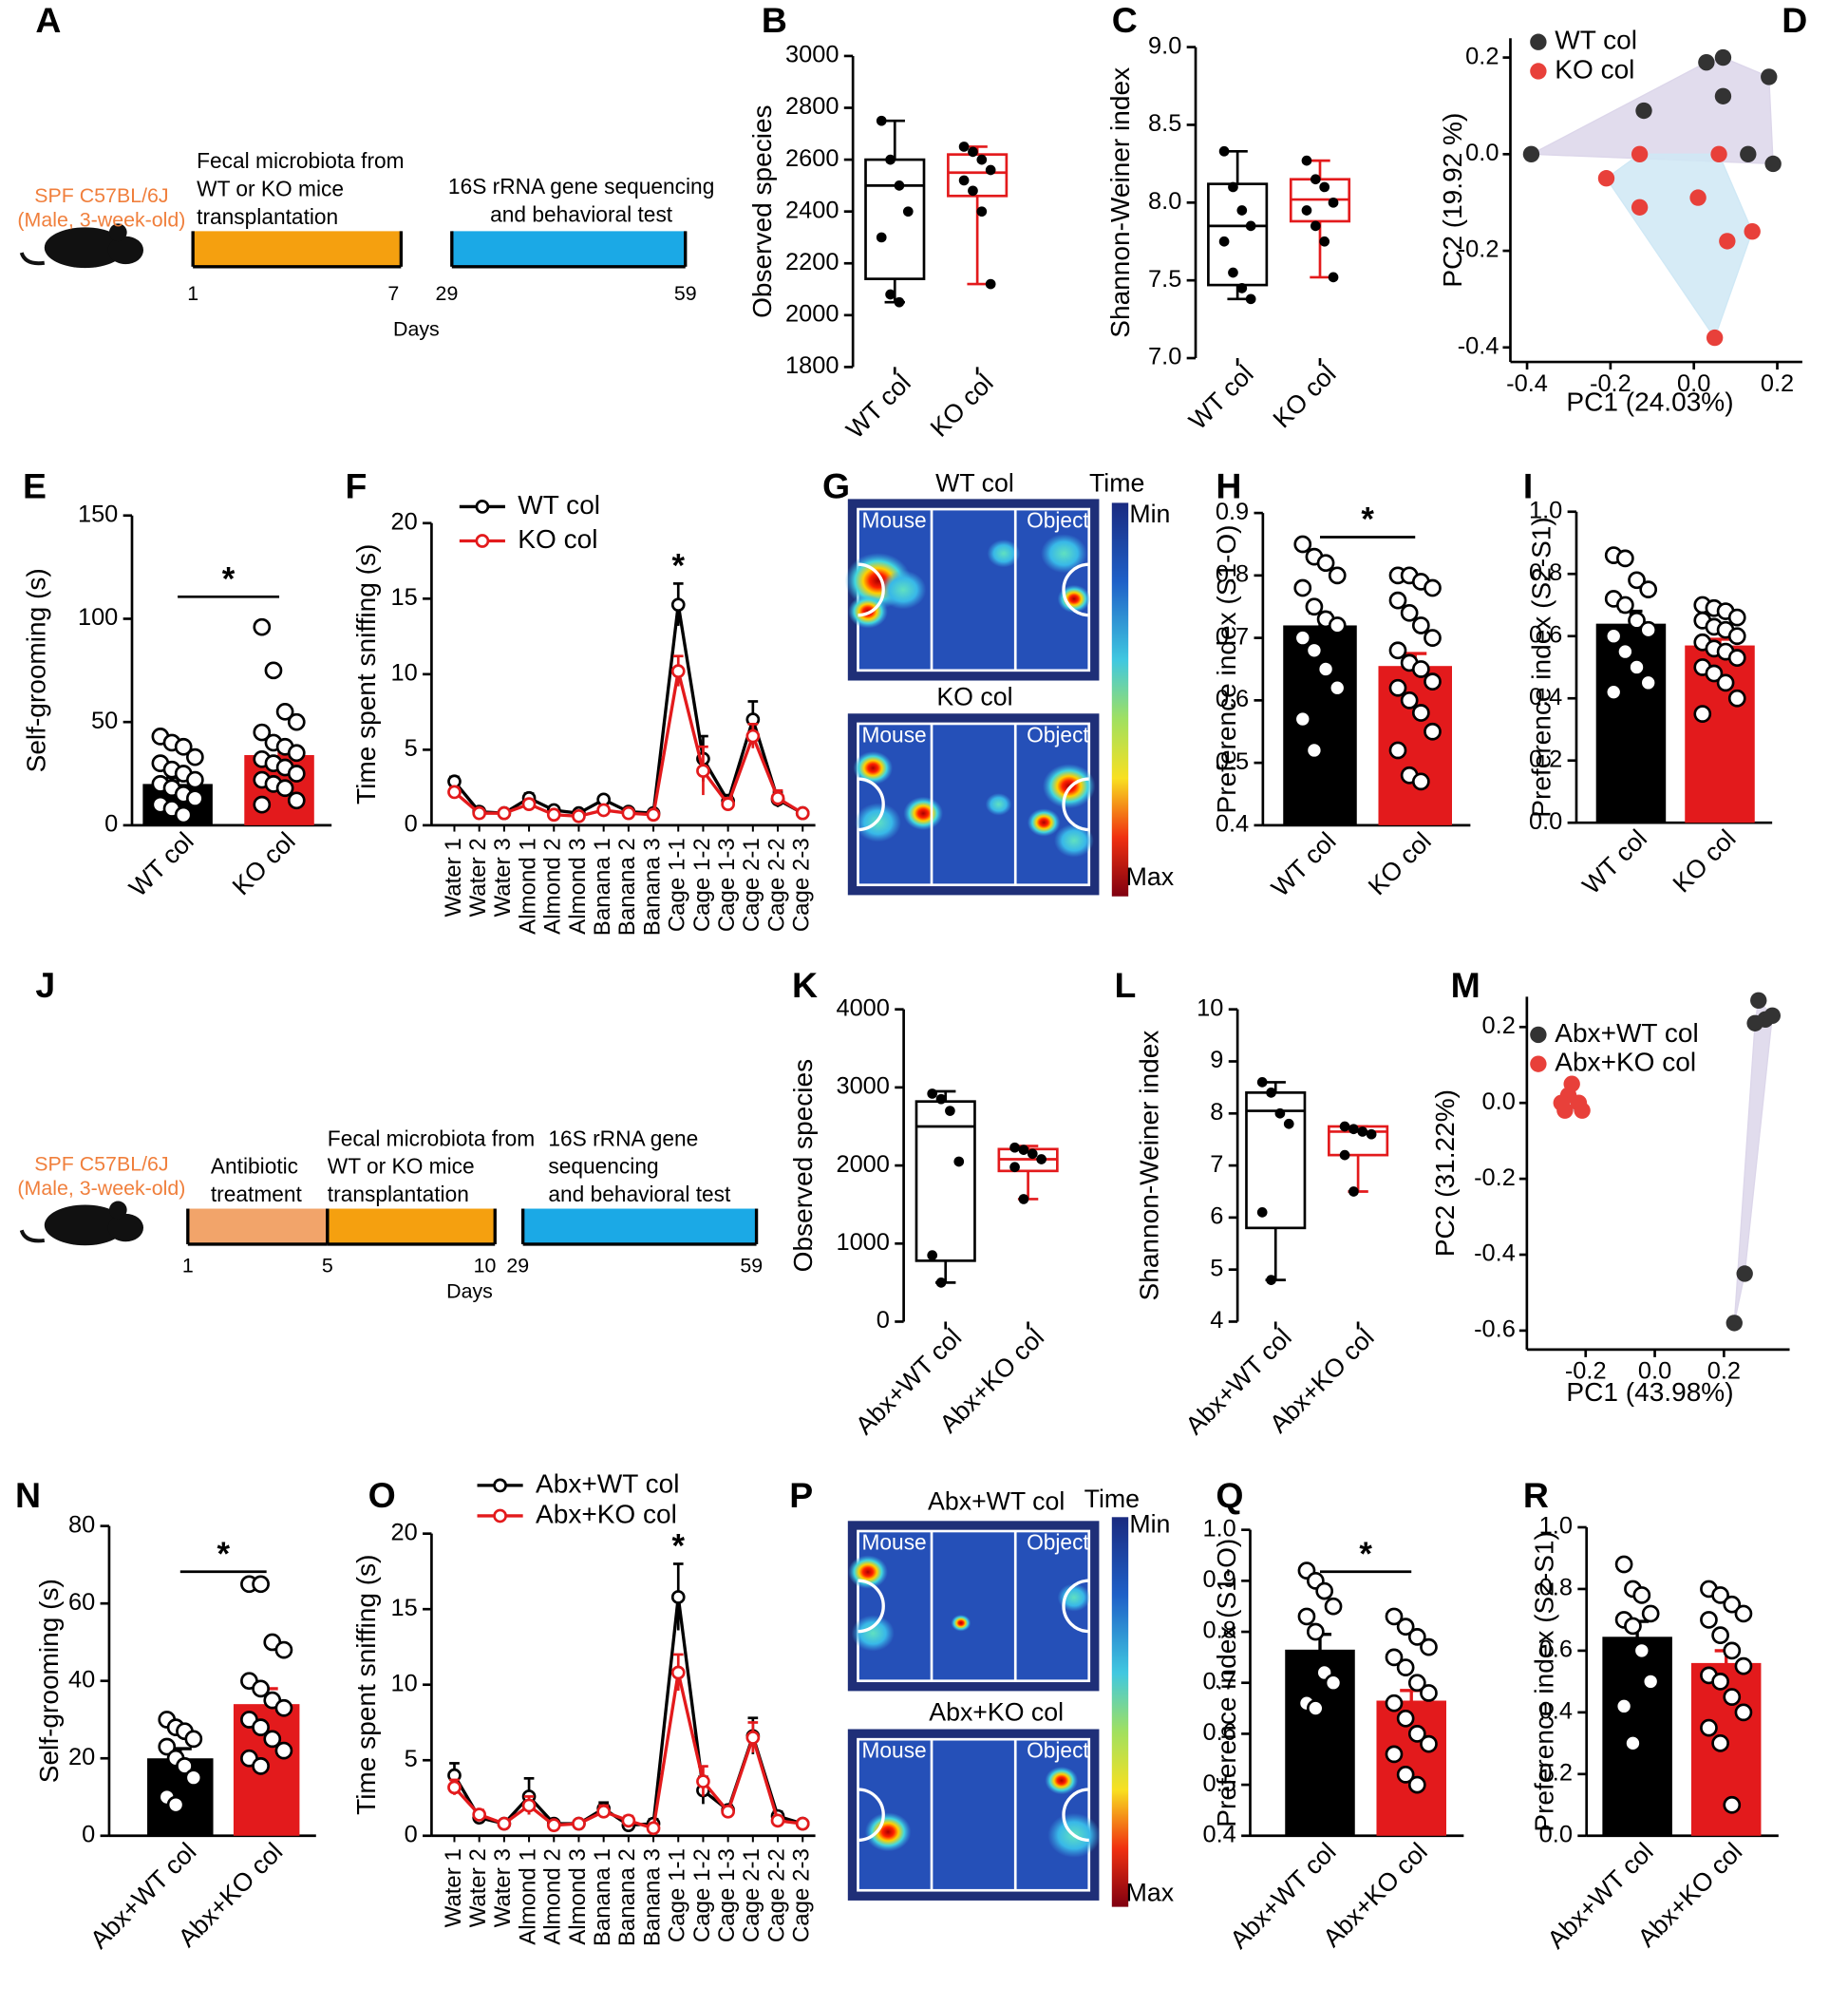 This screenshot has width=1848, height=2006. Describe the element at coordinates (1120, 700) in the screenshot. I see `colorbar` at that location.